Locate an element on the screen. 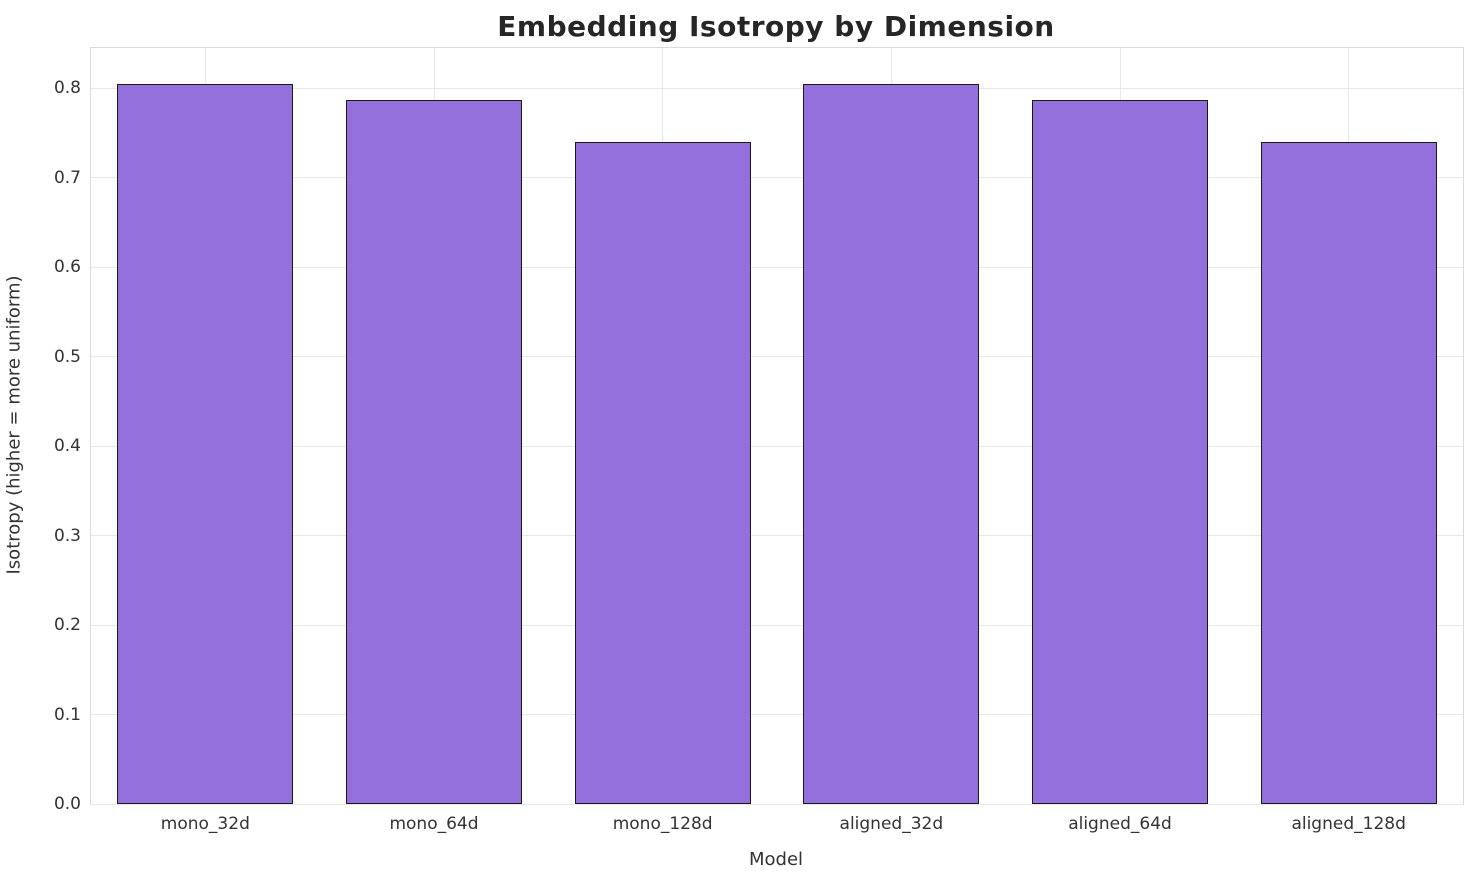  x-tick-label: aligned_128d is located at coordinates (1348, 824).